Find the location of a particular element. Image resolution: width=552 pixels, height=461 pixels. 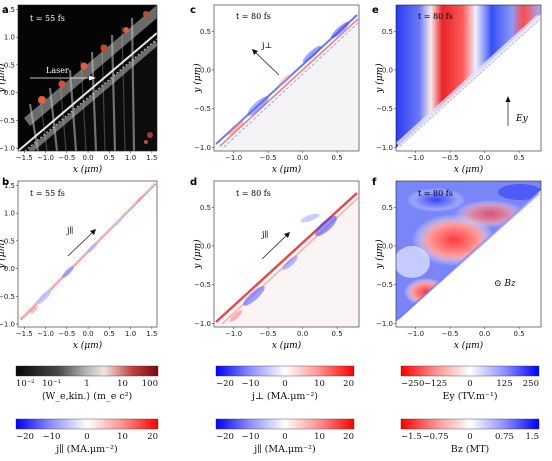

perp-current-arrow-icon is located at coordinates (266, 62).